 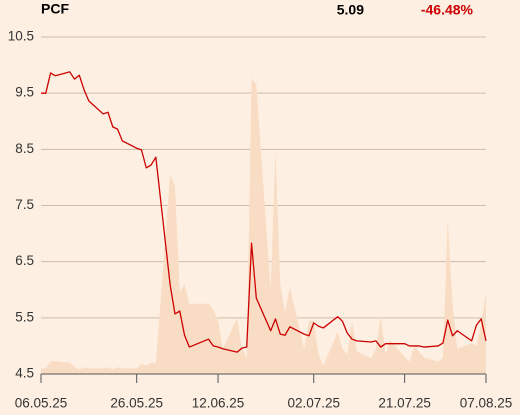 I want to click on x-tick-label: 06.05.25, so click(x=41, y=403).